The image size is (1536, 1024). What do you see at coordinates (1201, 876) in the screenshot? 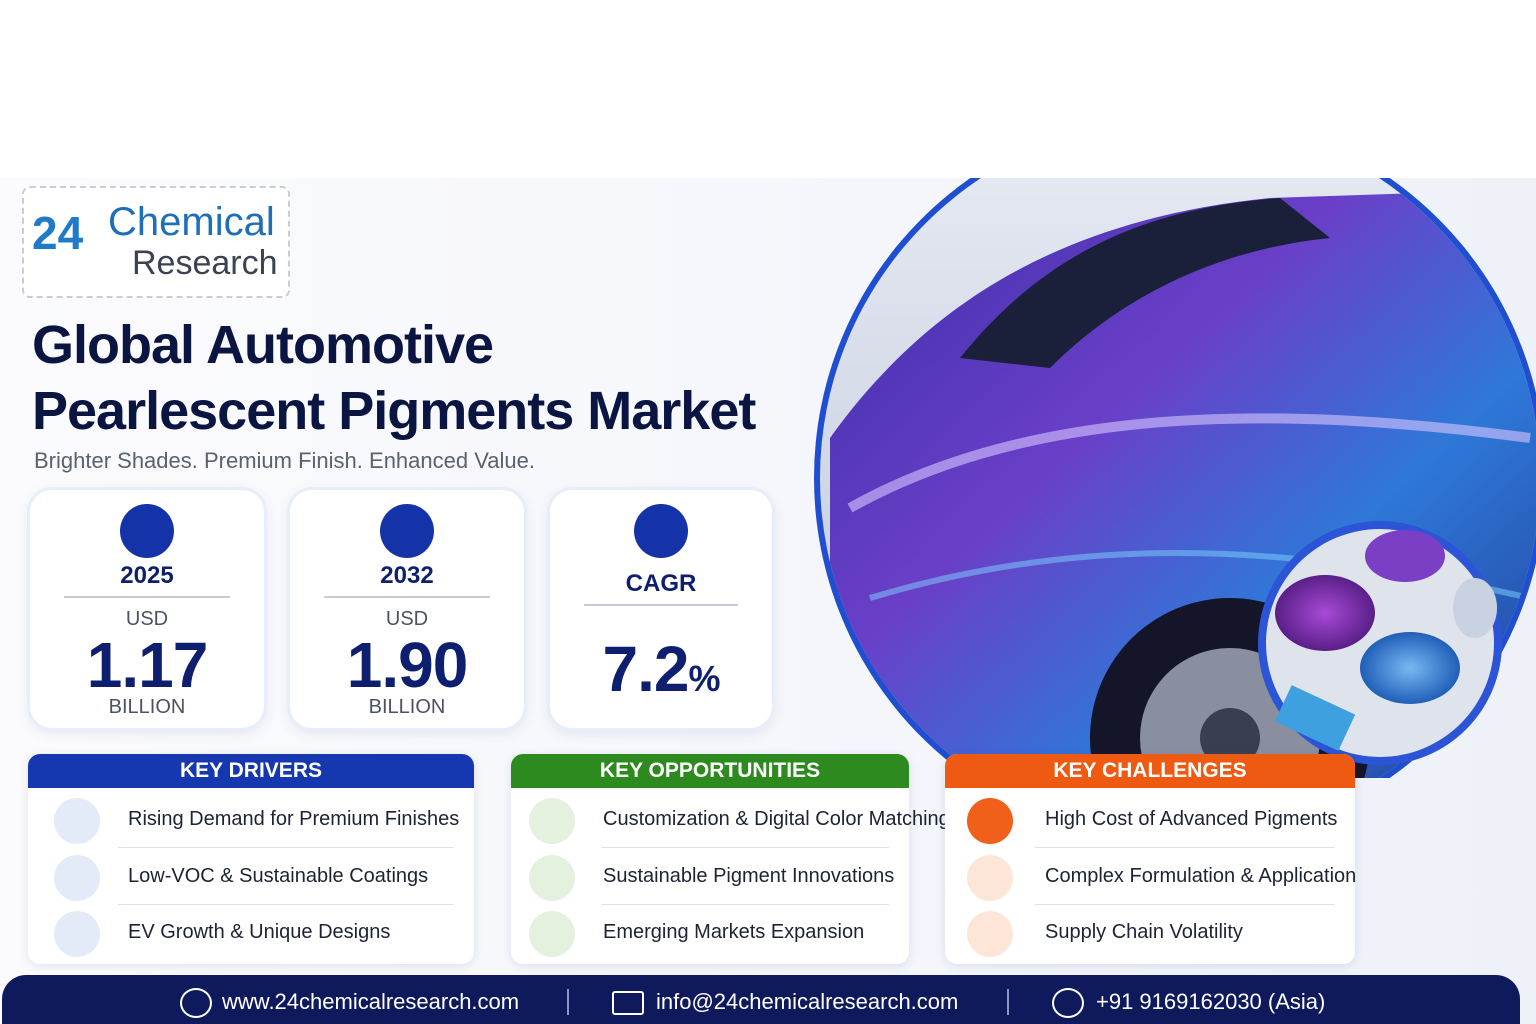
I see `item-text: Complex Formulation & Application` at bounding box center [1201, 876].